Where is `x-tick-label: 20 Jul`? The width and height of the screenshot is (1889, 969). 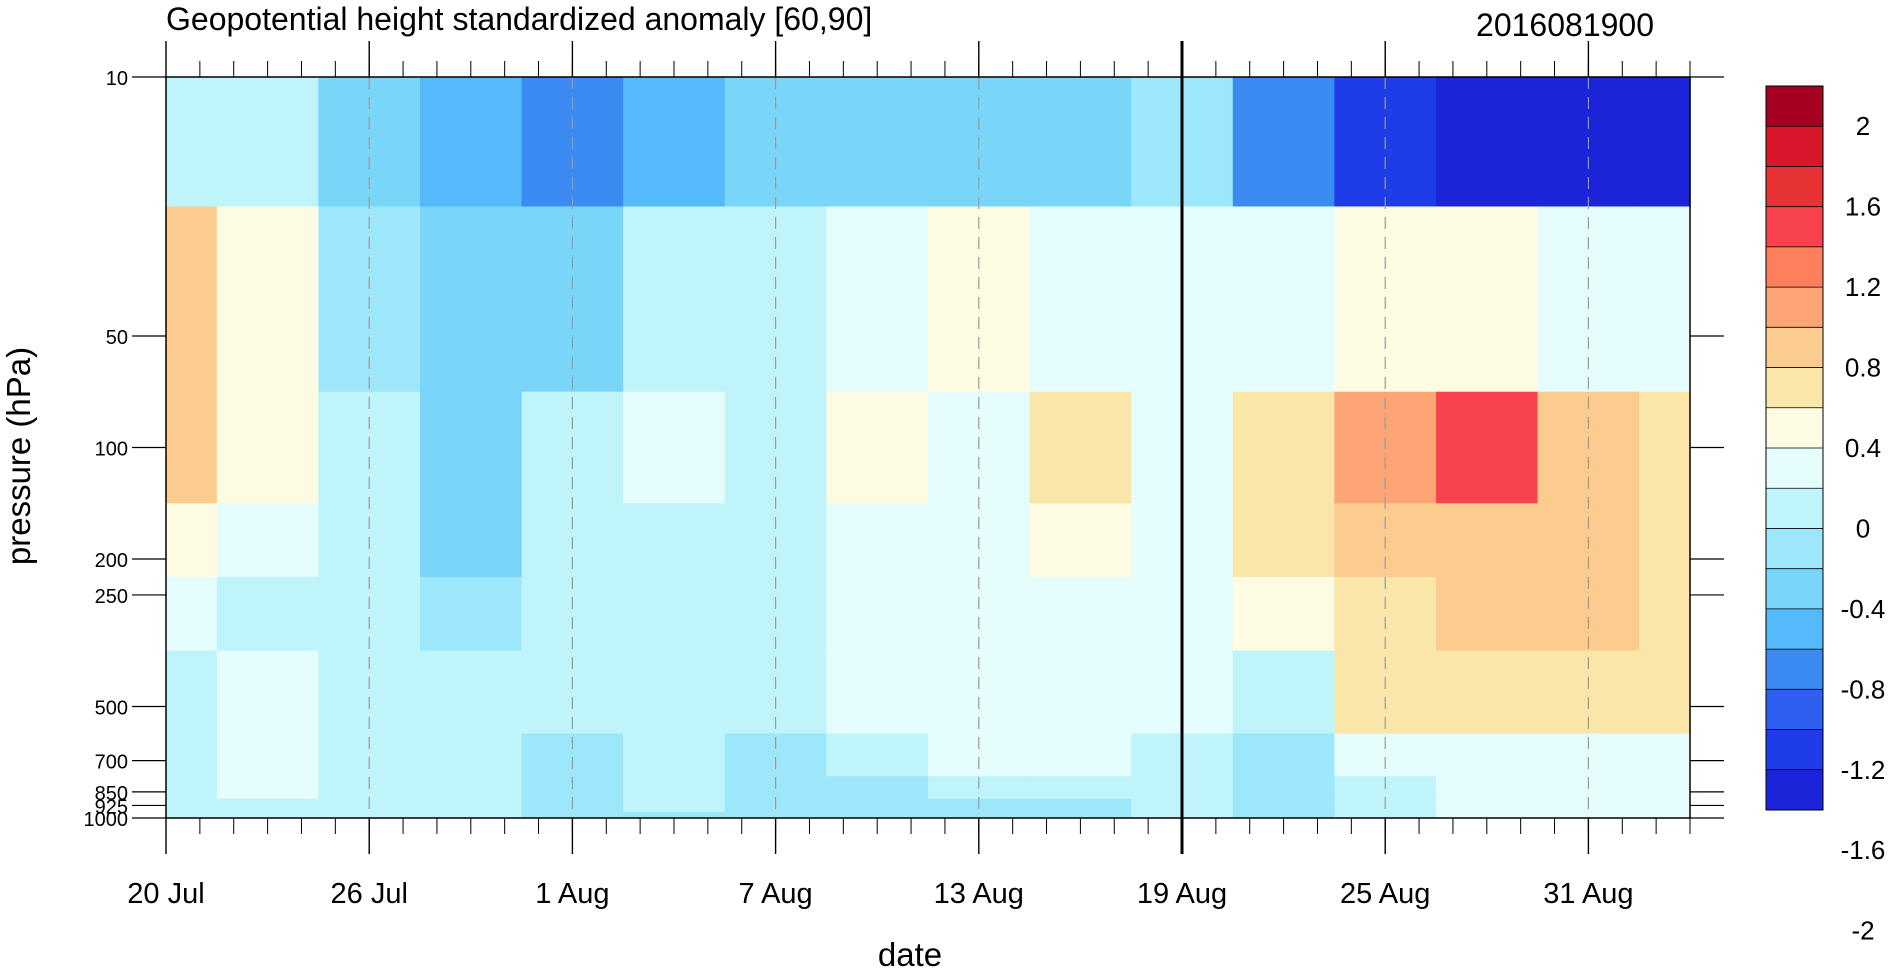
x-tick-label: 20 Jul is located at coordinates (165, 894).